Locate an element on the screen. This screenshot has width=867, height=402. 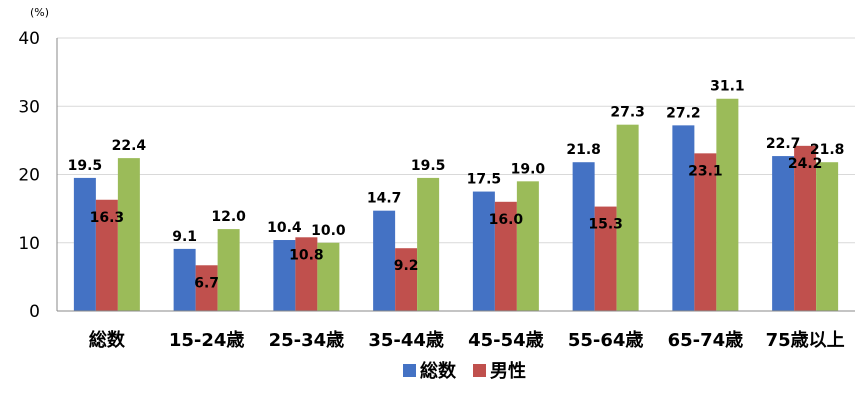
data-label: 16.0 is located at coordinates (506, 220).